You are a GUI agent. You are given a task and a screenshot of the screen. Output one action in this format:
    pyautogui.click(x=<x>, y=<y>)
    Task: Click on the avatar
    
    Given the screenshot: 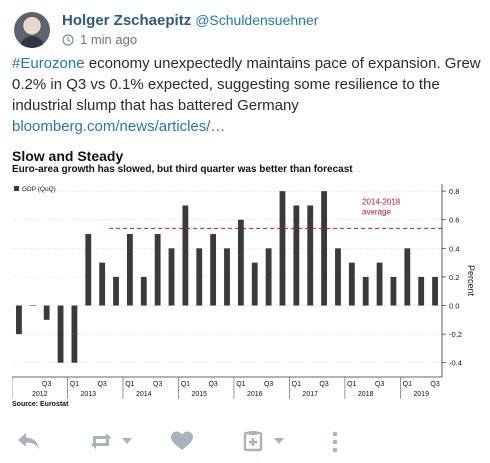 What is the action you would take?
    pyautogui.click(x=32, y=30)
    